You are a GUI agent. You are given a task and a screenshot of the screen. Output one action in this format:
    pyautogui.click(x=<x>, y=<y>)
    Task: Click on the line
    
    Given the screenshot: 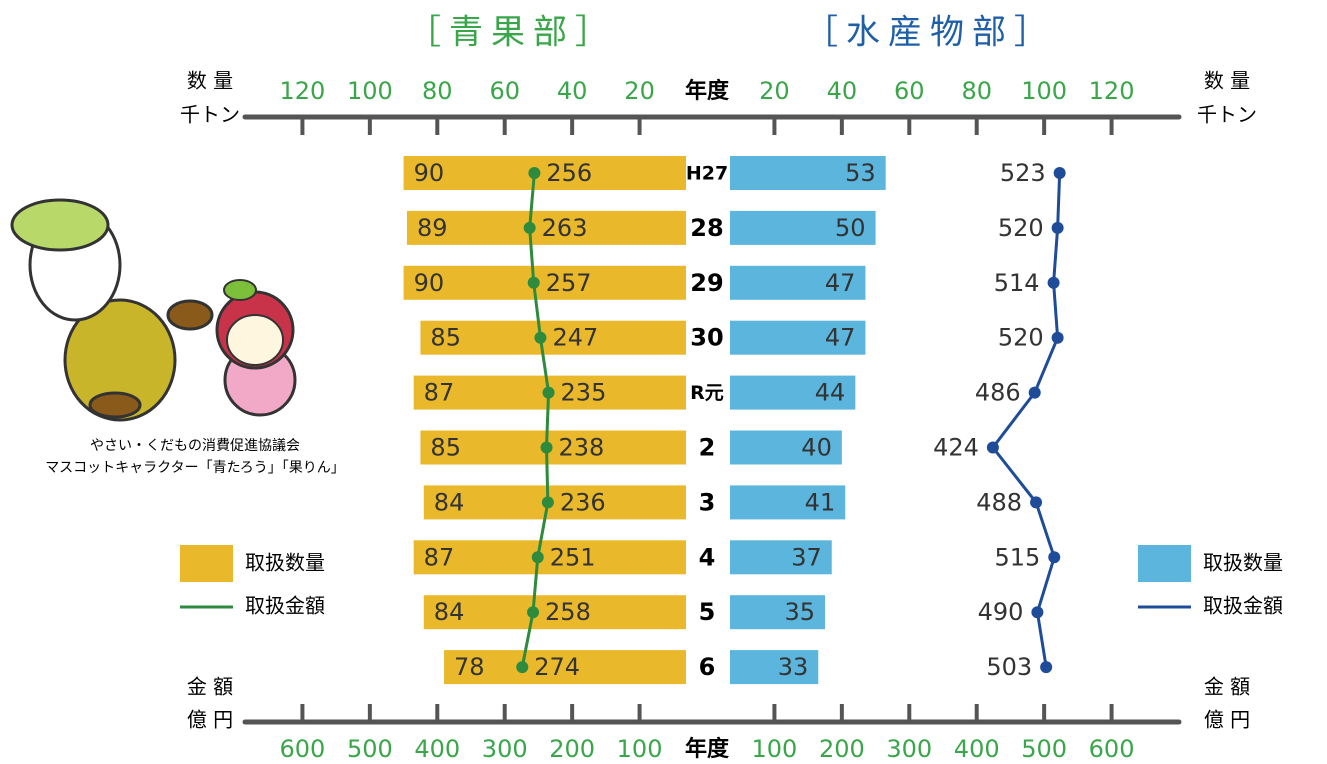 What is the action you would take?
    pyautogui.click(x=1026, y=420)
    